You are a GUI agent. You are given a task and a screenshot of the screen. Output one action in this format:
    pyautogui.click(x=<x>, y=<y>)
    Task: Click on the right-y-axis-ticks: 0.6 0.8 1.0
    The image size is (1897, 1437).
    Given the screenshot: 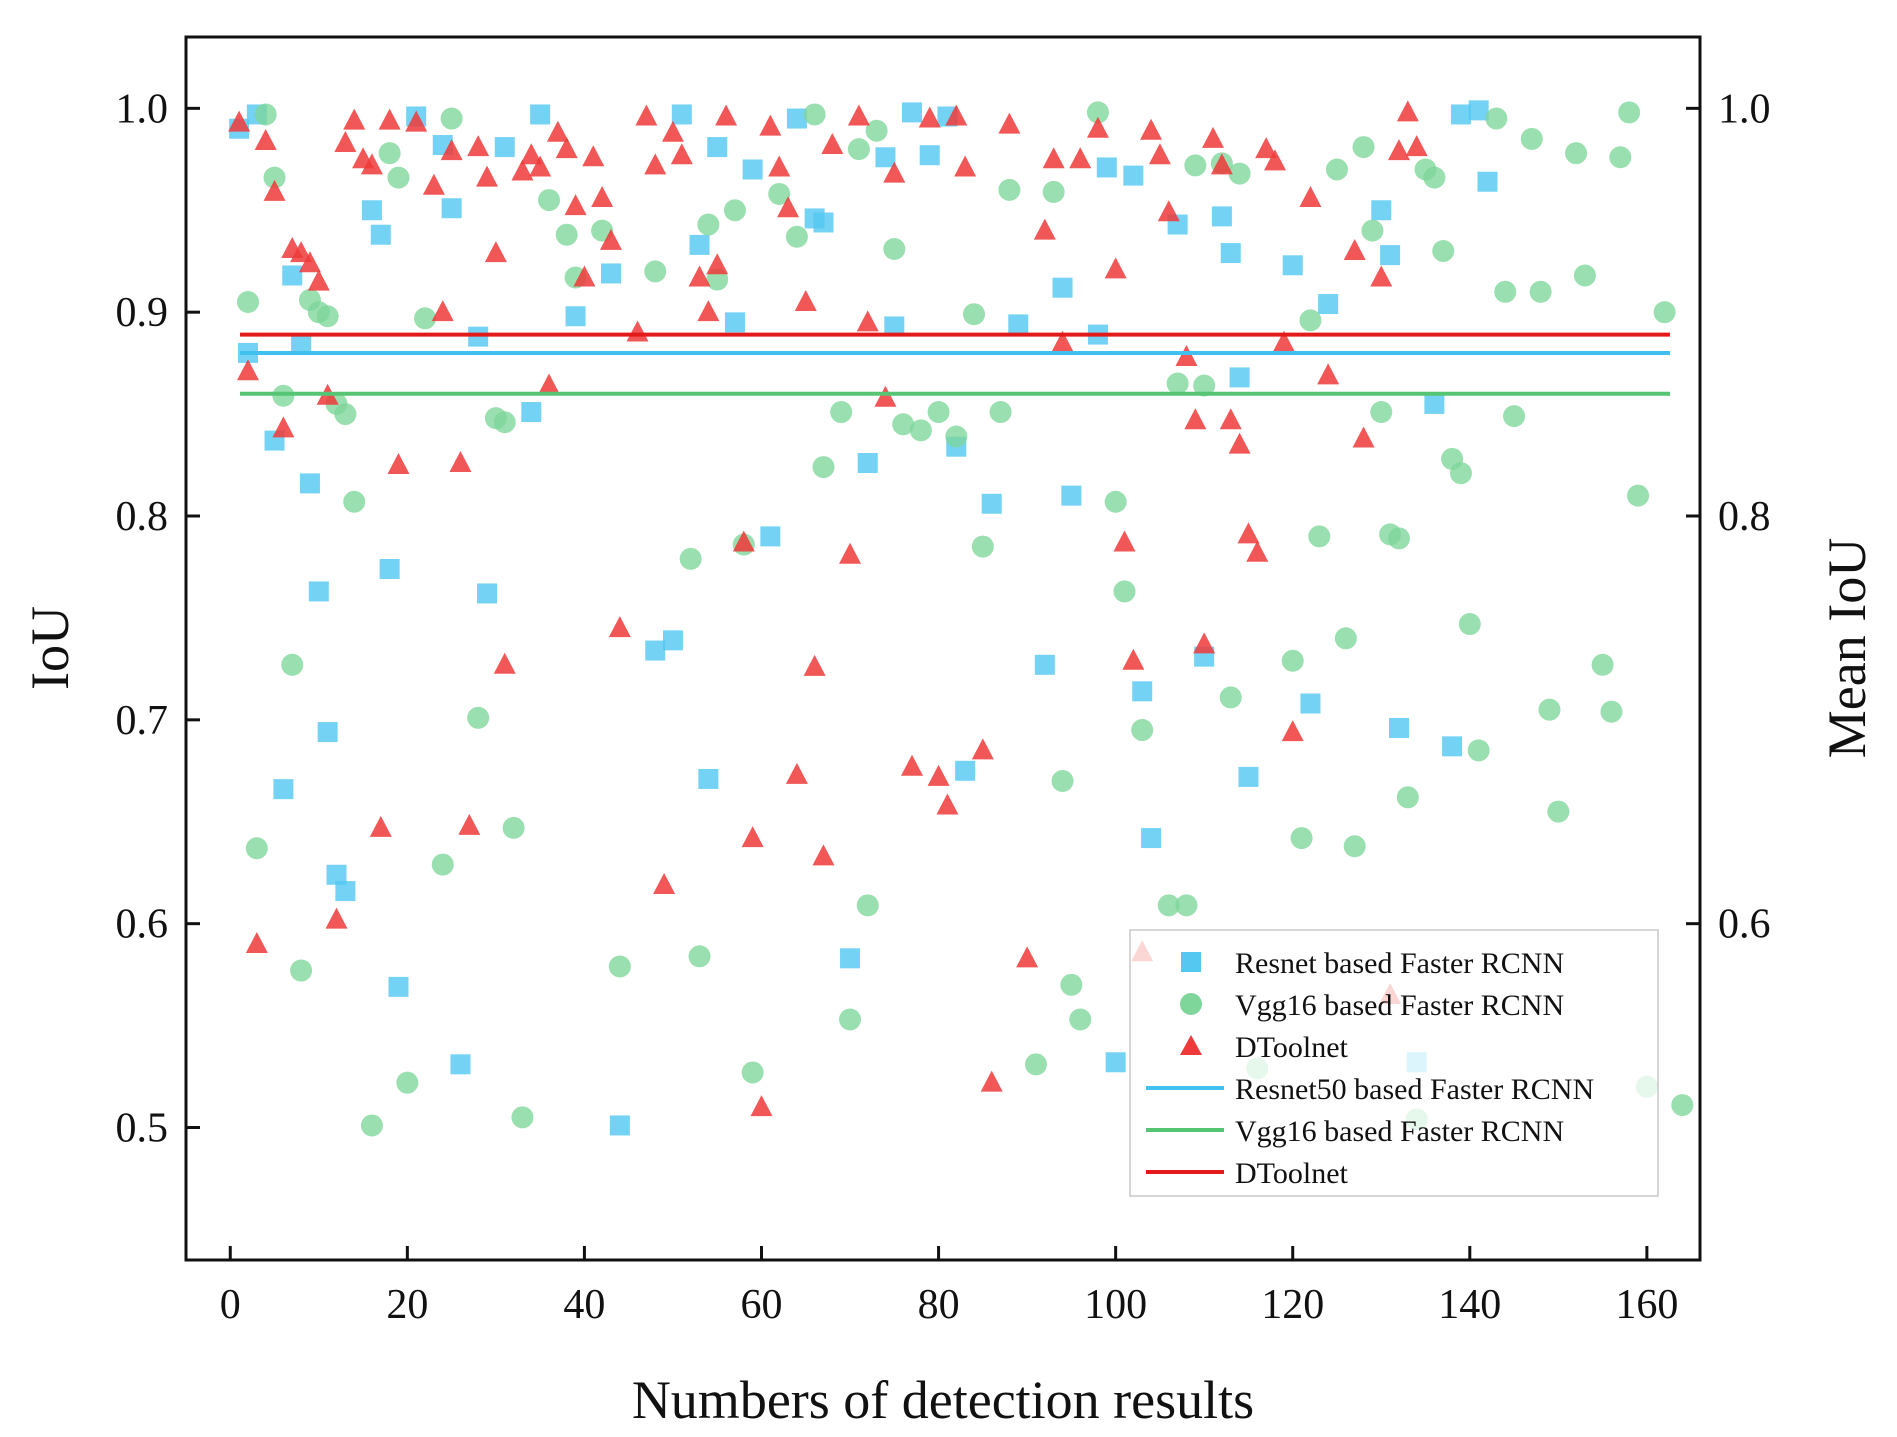 What is the action you would take?
    pyautogui.click(x=1728, y=517)
    